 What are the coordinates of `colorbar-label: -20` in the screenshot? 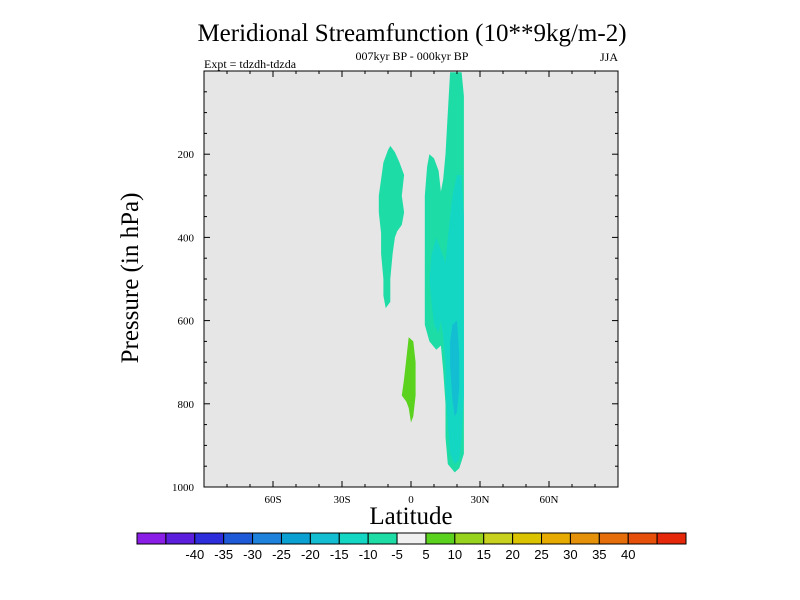 It's located at (310, 554).